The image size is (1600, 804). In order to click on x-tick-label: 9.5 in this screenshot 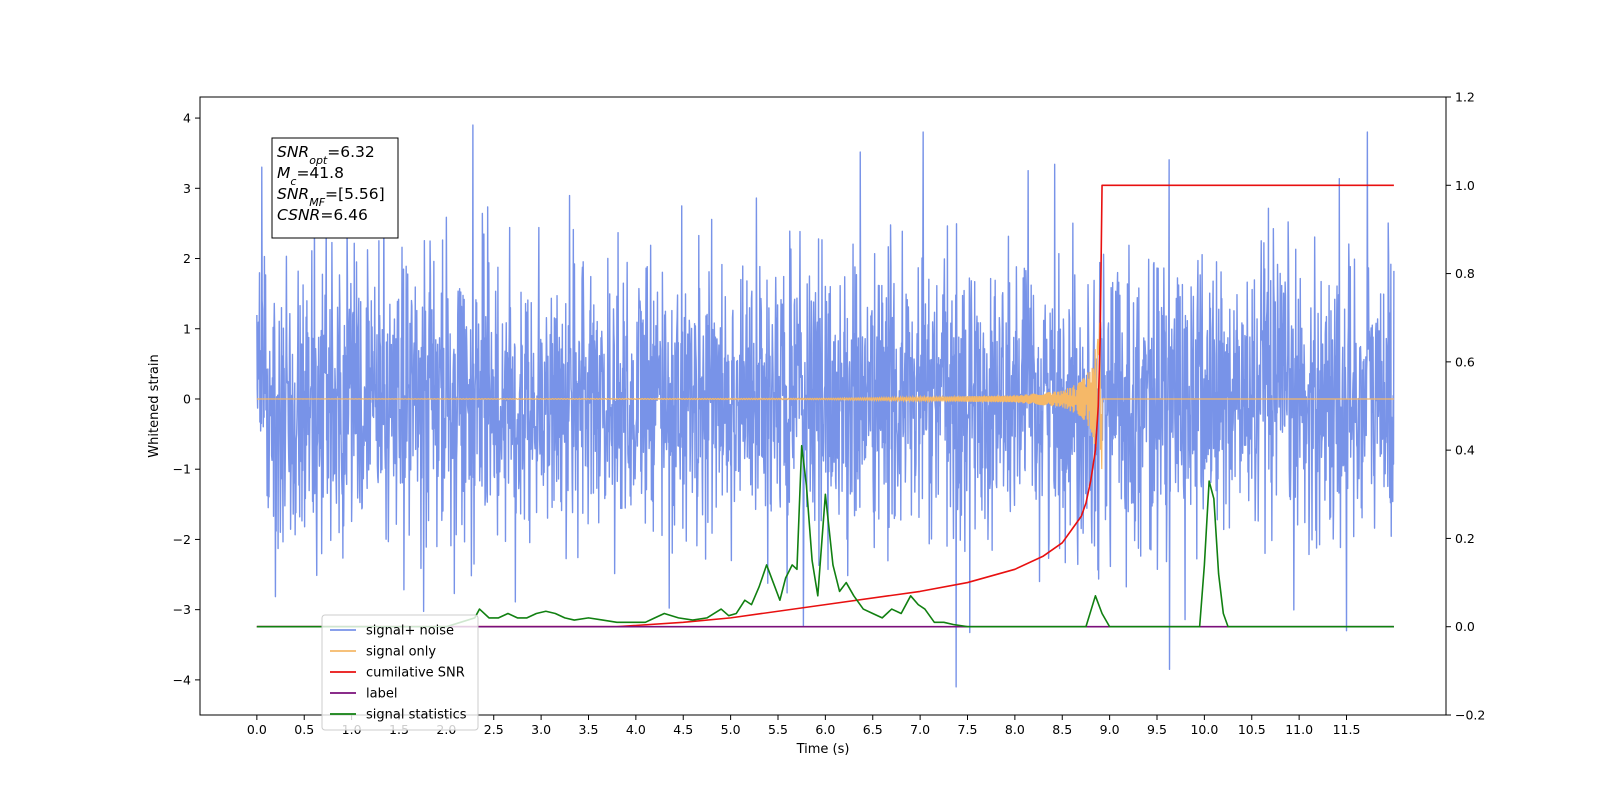, I will do `click(1157, 729)`.